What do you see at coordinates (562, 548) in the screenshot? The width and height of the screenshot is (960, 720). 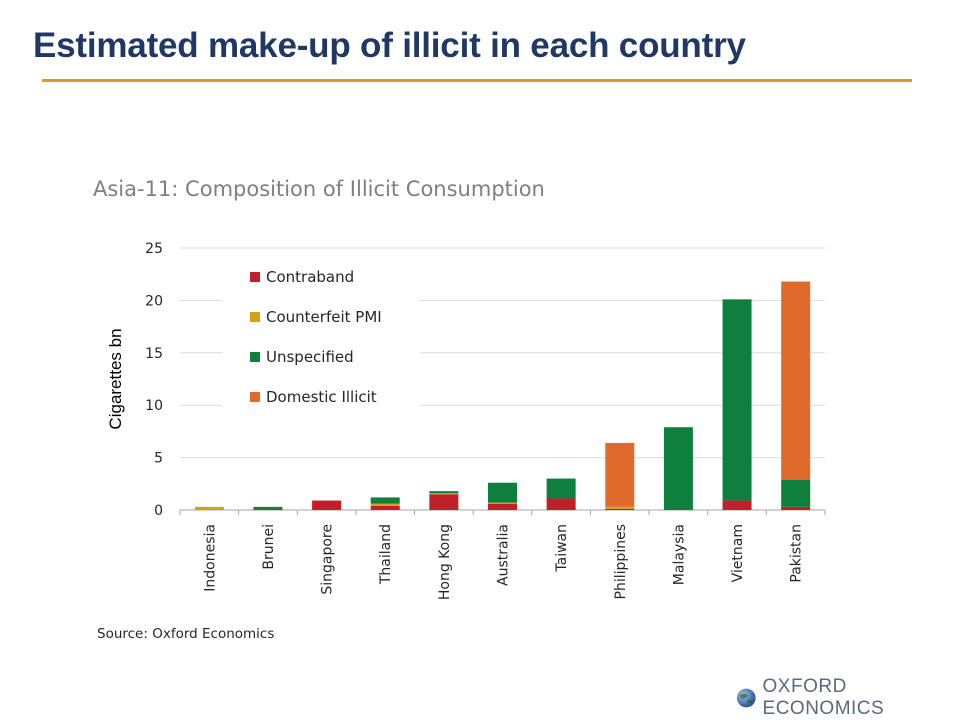 I see `x-tick-label: Taiwan` at bounding box center [562, 548].